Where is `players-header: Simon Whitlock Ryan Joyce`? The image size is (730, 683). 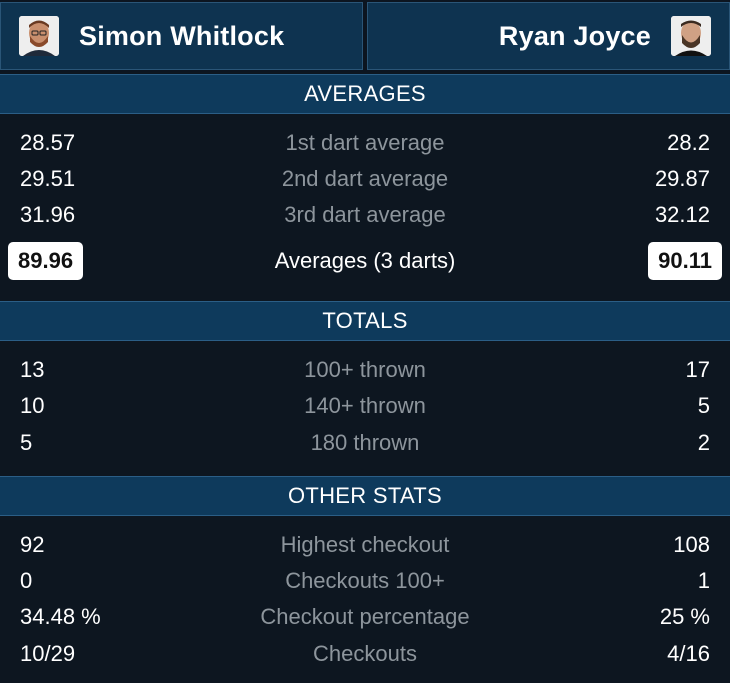
players-header: Simon Whitlock Ryan Joyce is located at coordinates (365, 36).